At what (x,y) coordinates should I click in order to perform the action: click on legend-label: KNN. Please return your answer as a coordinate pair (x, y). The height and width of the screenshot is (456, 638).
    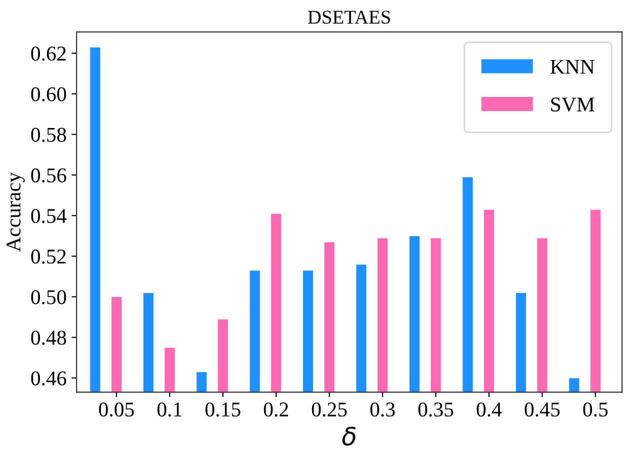
    Looking at the image, I should click on (572, 67).